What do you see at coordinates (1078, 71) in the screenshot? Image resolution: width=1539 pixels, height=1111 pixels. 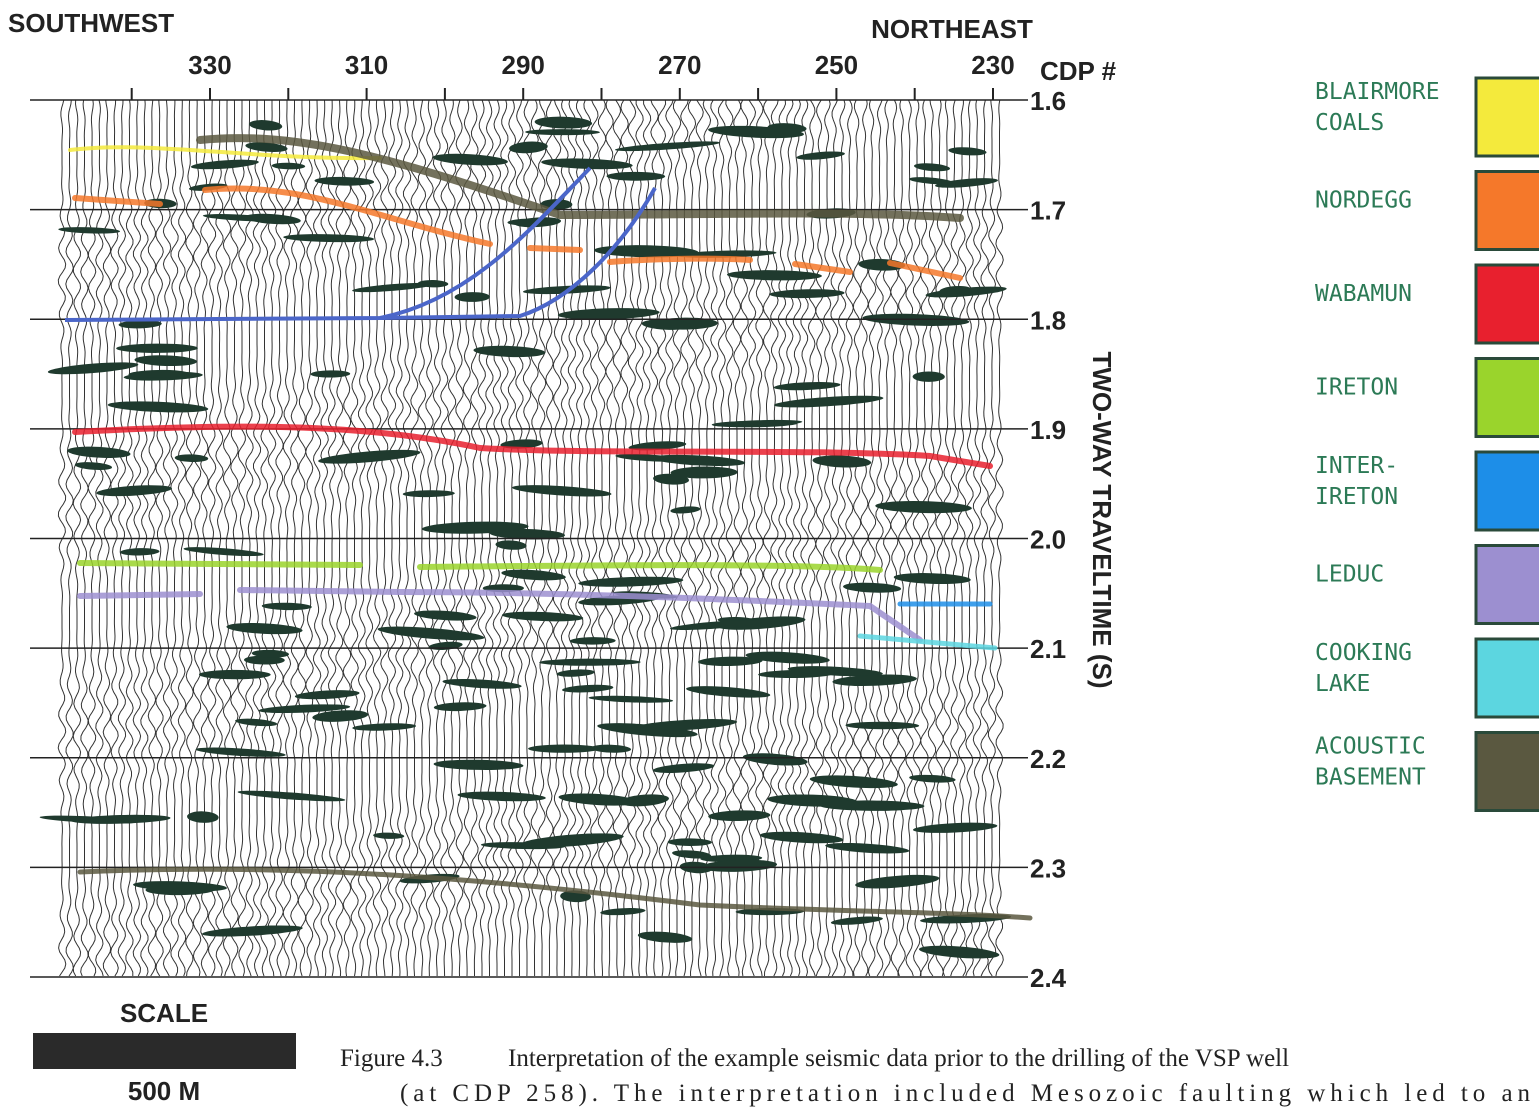 I see `cdp-label: CDP #` at bounding box center [1078, 71].